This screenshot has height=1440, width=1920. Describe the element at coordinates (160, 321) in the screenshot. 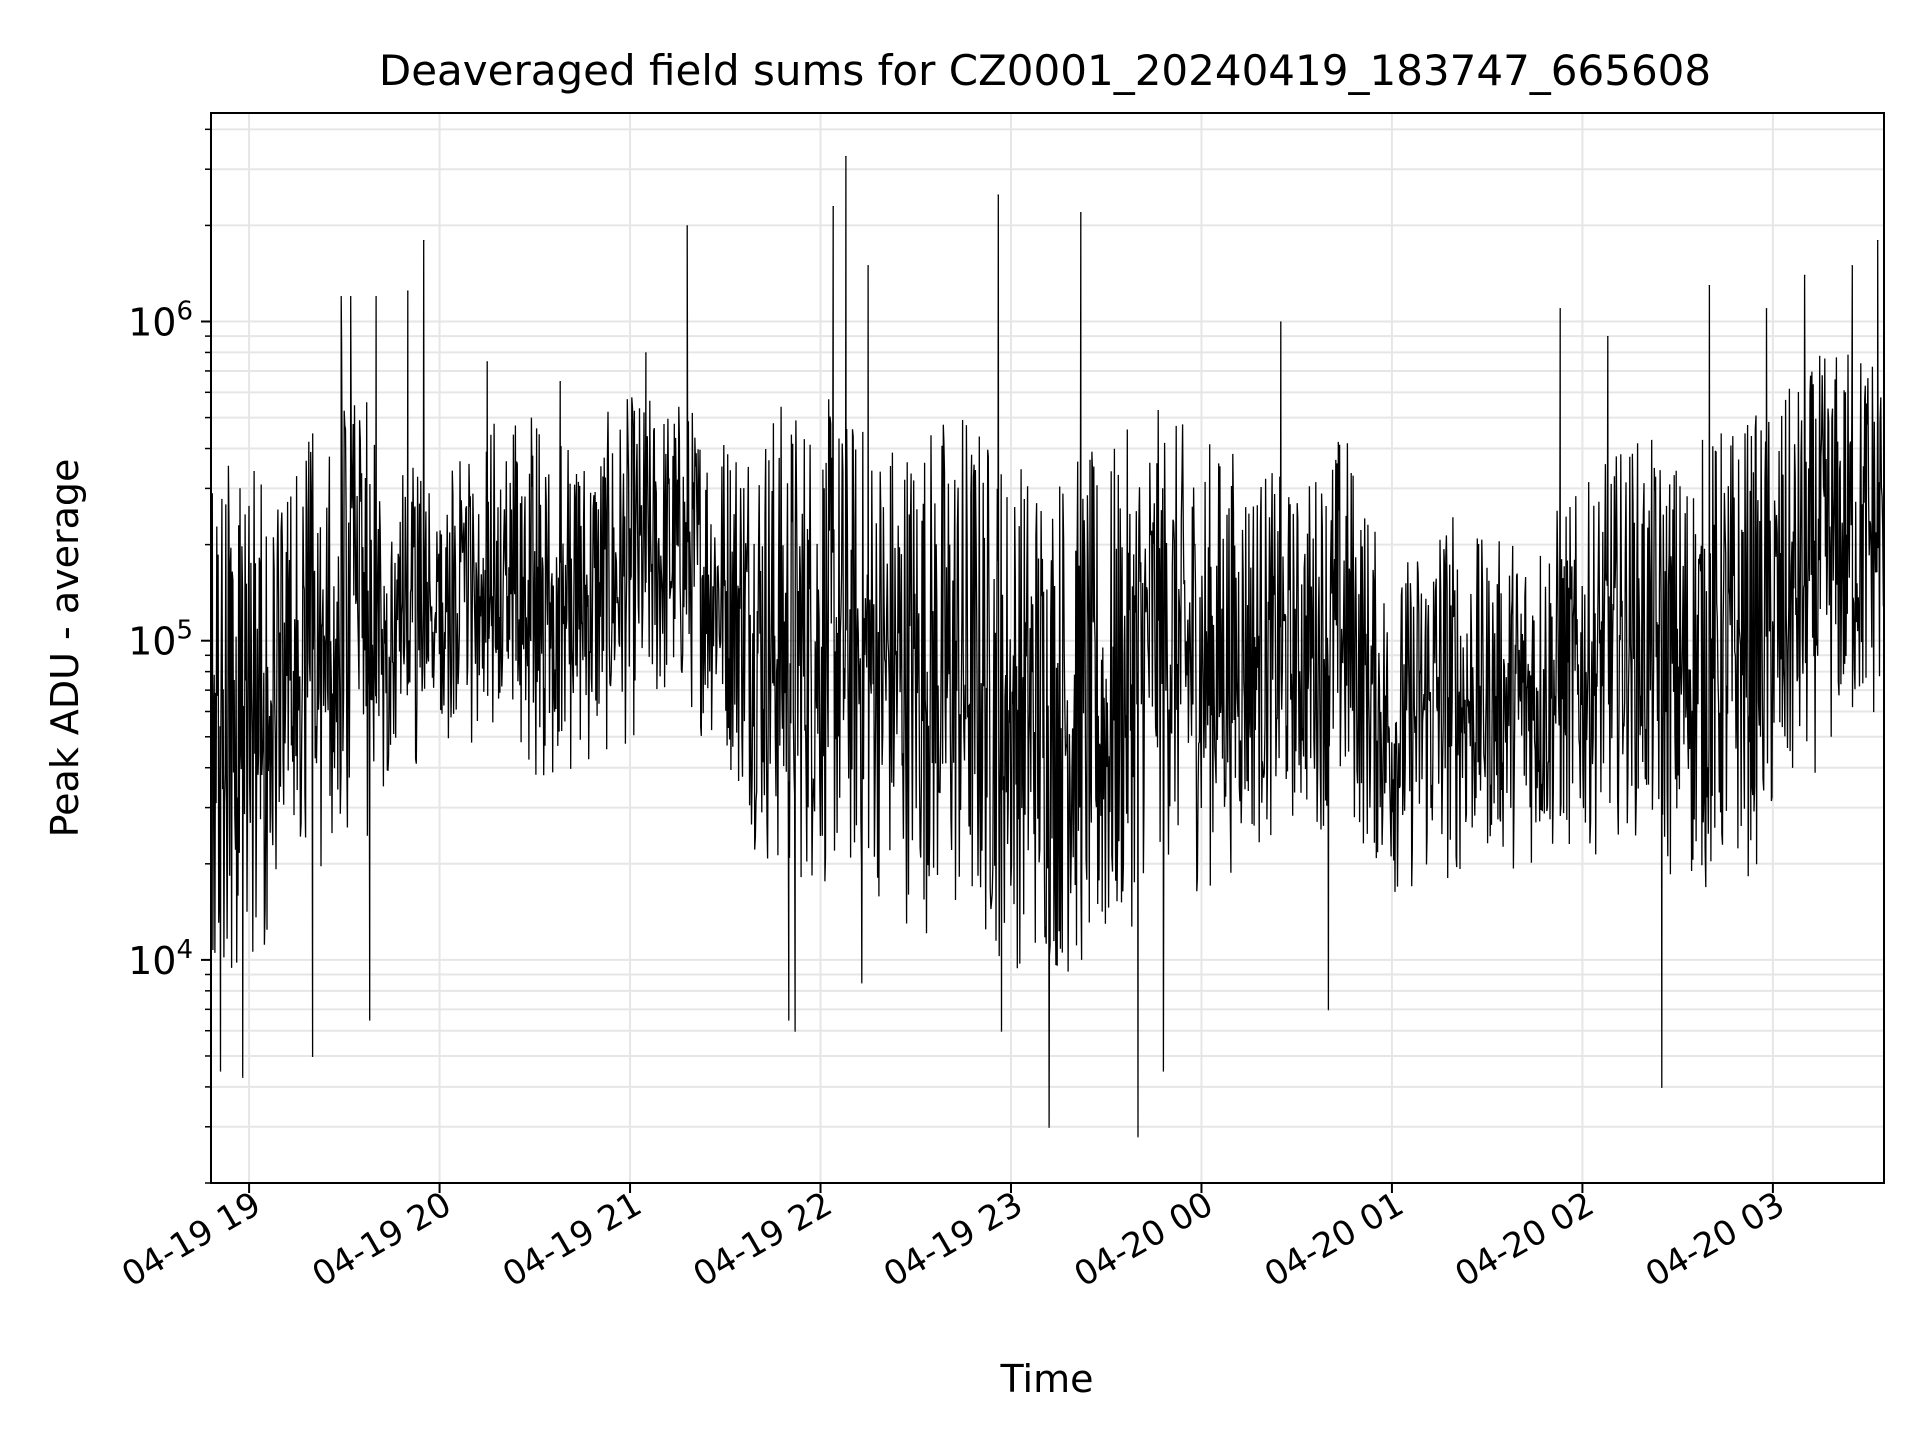

I see `y-tick-label: 106` at that location.